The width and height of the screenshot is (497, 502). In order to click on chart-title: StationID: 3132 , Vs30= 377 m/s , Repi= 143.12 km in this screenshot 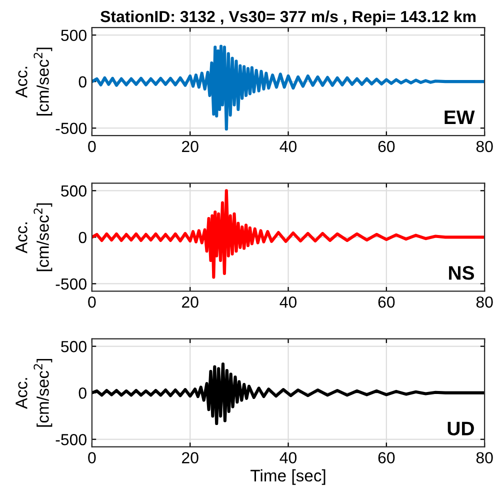, I will do `click(288, 18)`.